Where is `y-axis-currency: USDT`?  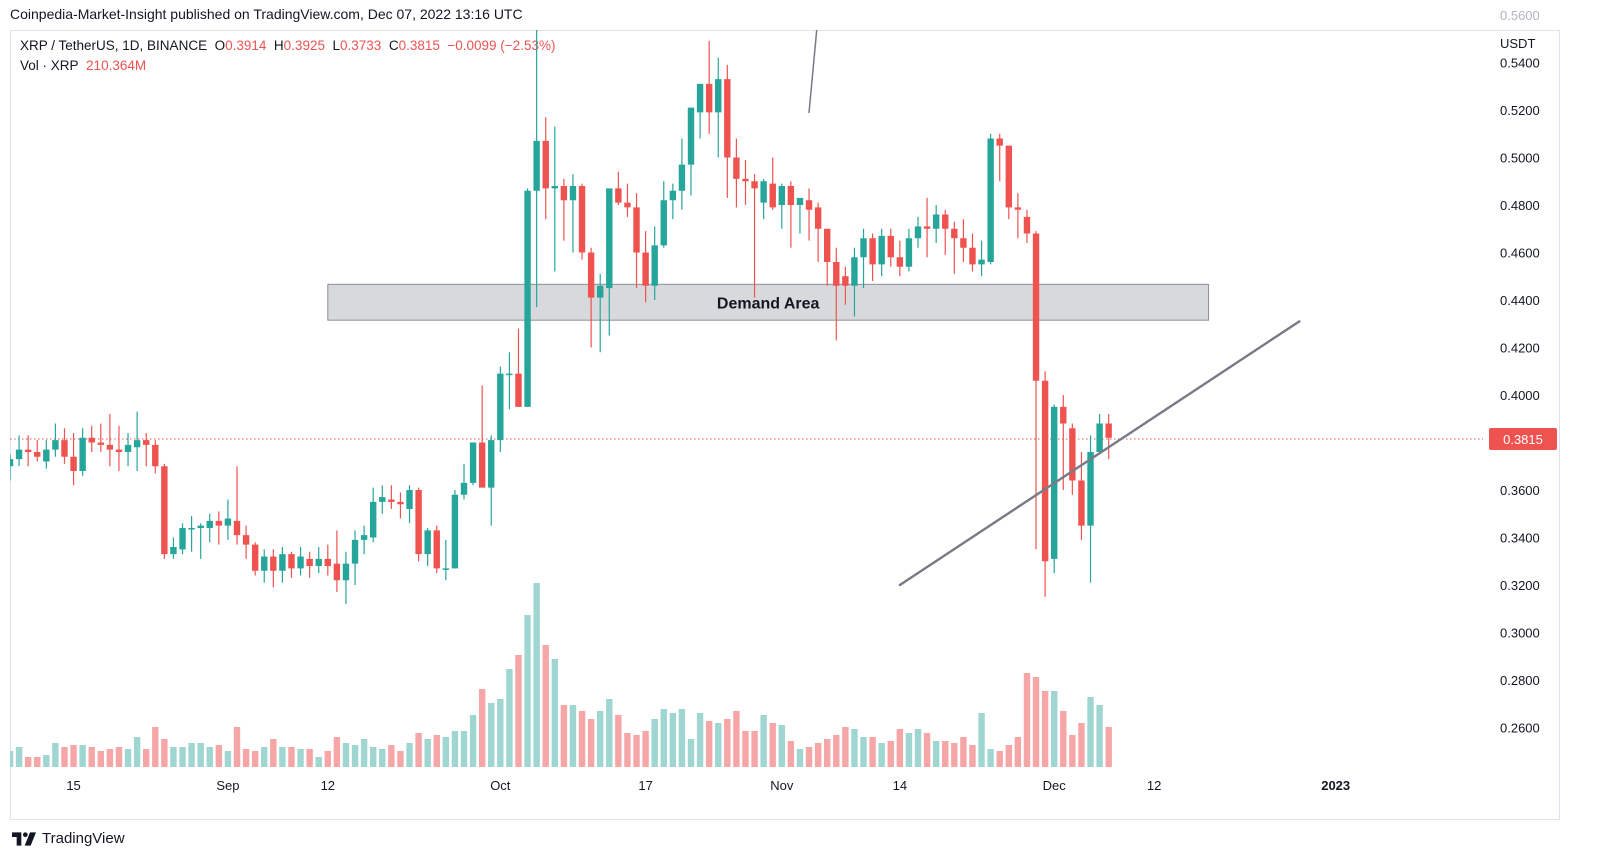
y-axis-currency: USDT is located at coordinates (1517, 43).